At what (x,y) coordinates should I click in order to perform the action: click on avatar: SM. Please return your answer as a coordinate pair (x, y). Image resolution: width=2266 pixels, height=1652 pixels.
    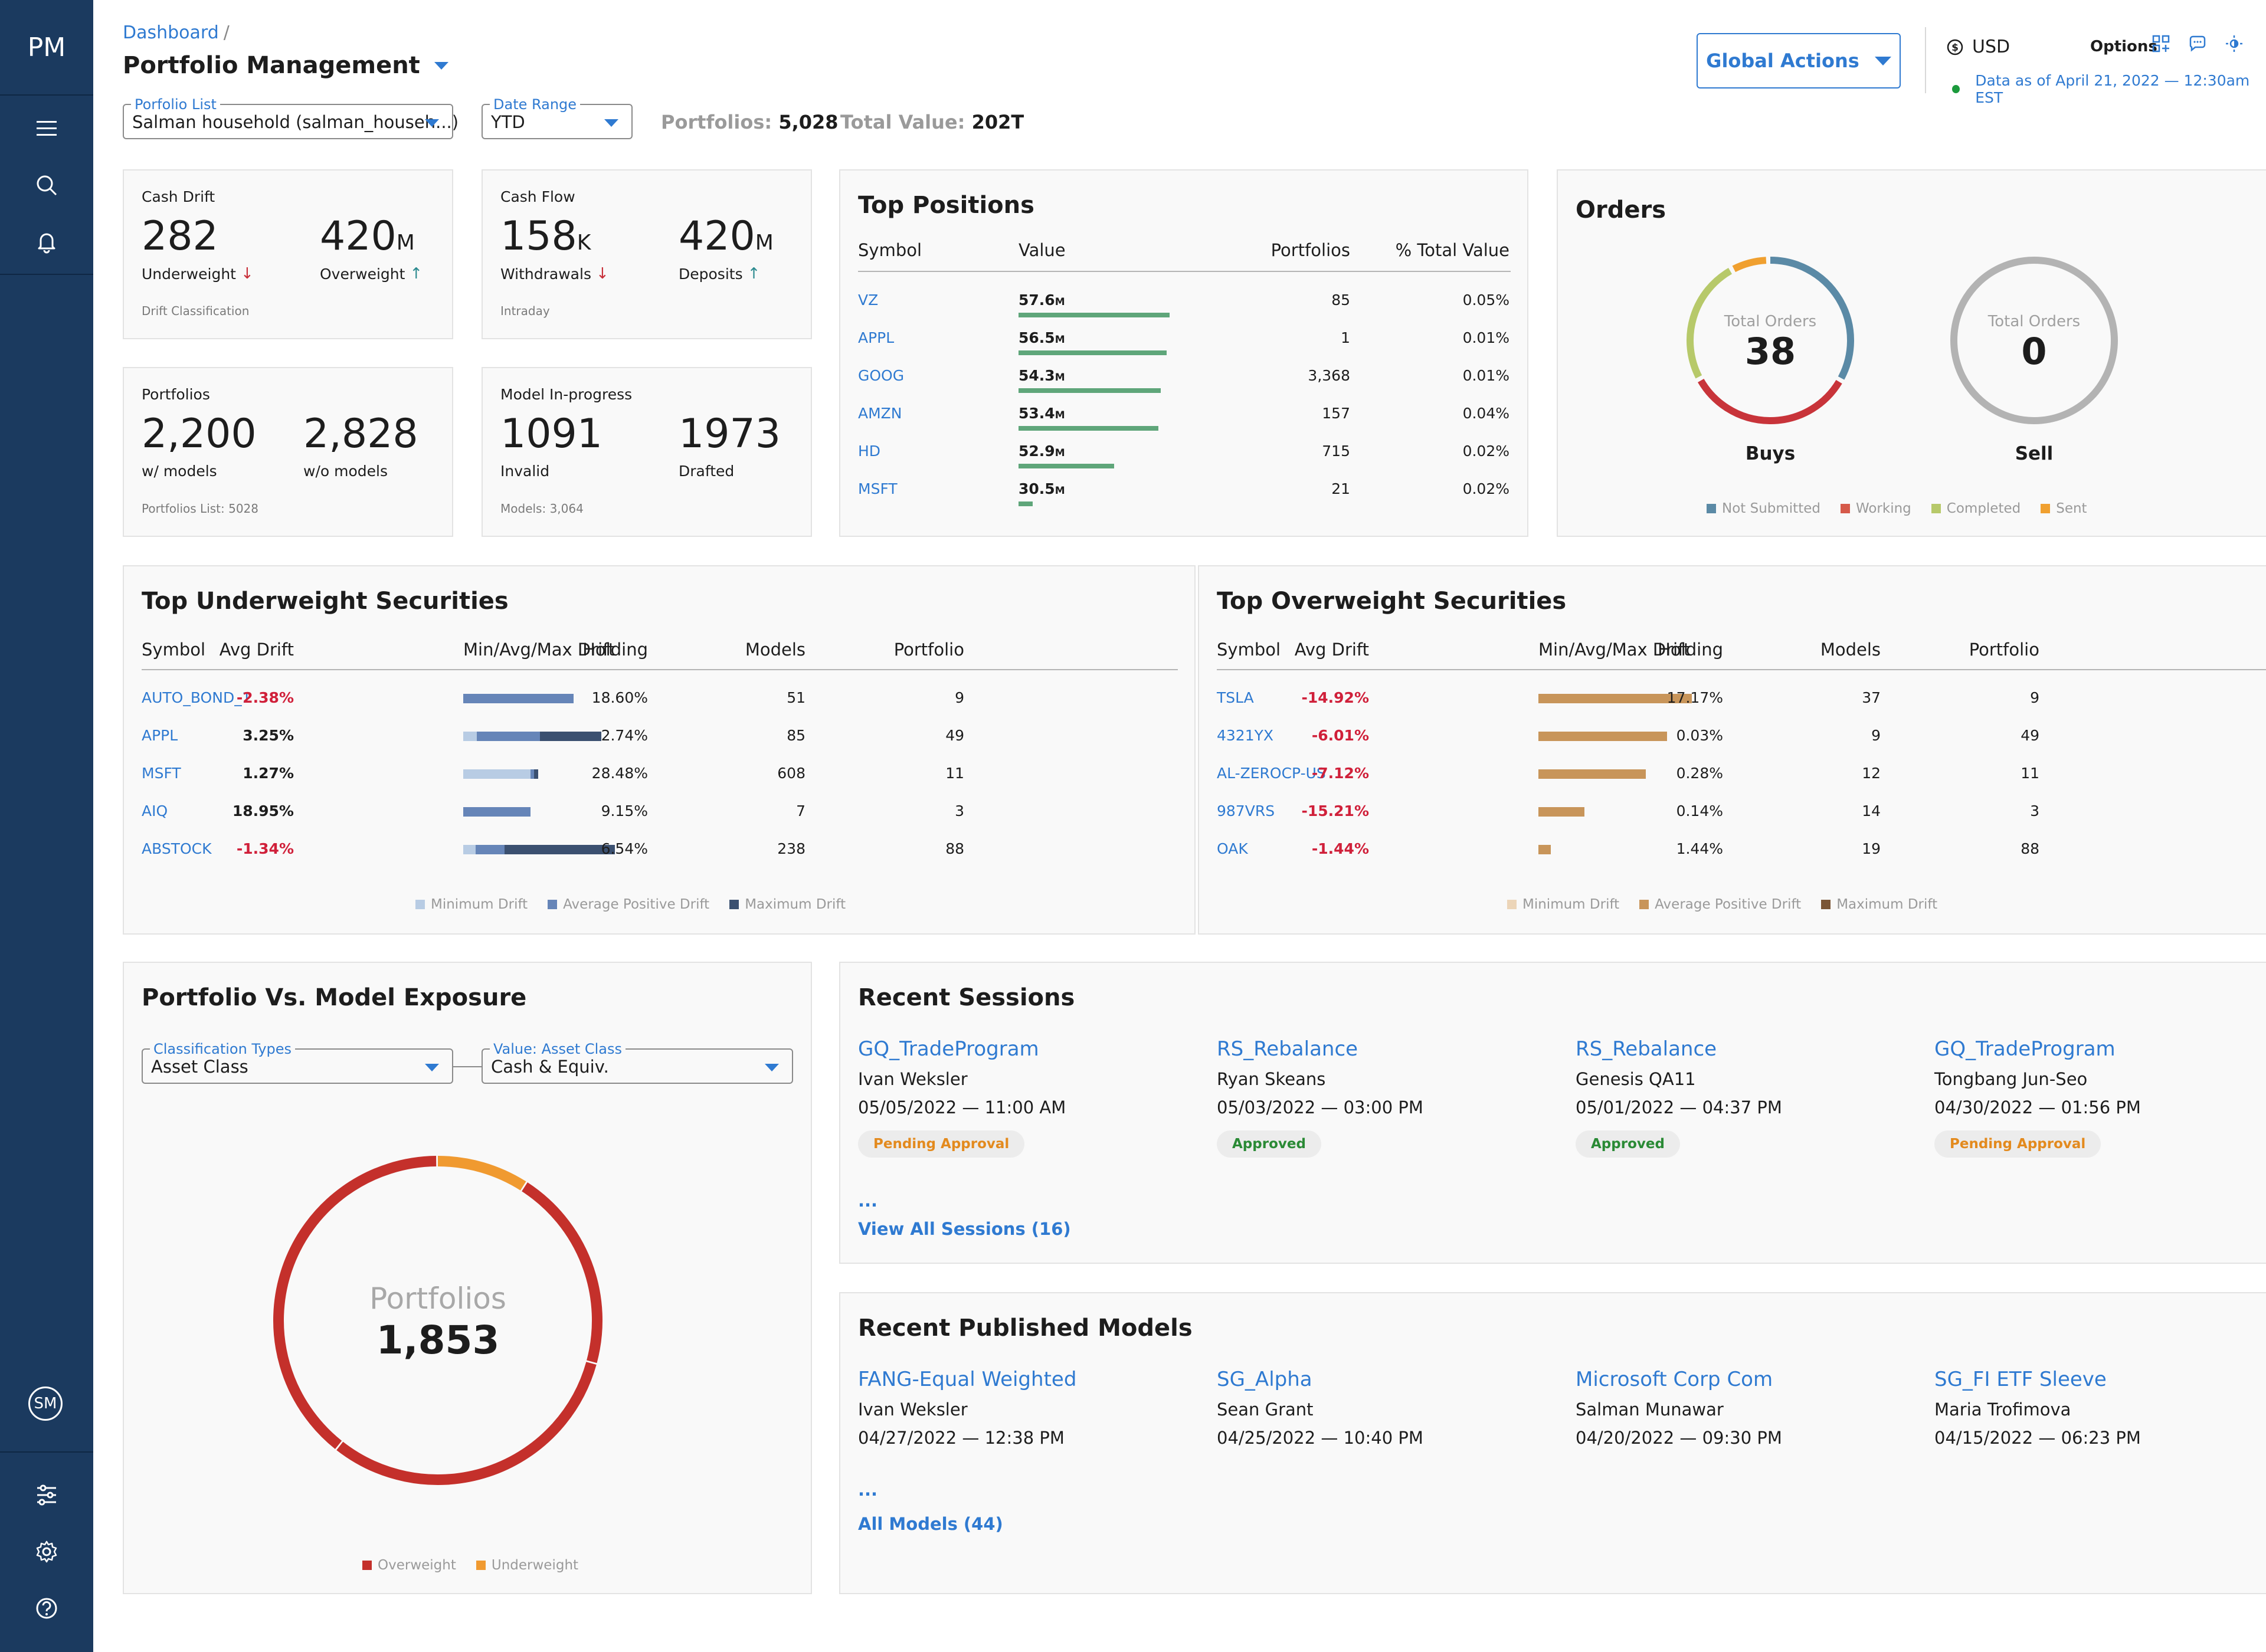
    Looking at the image, I should click on (45, 1403).